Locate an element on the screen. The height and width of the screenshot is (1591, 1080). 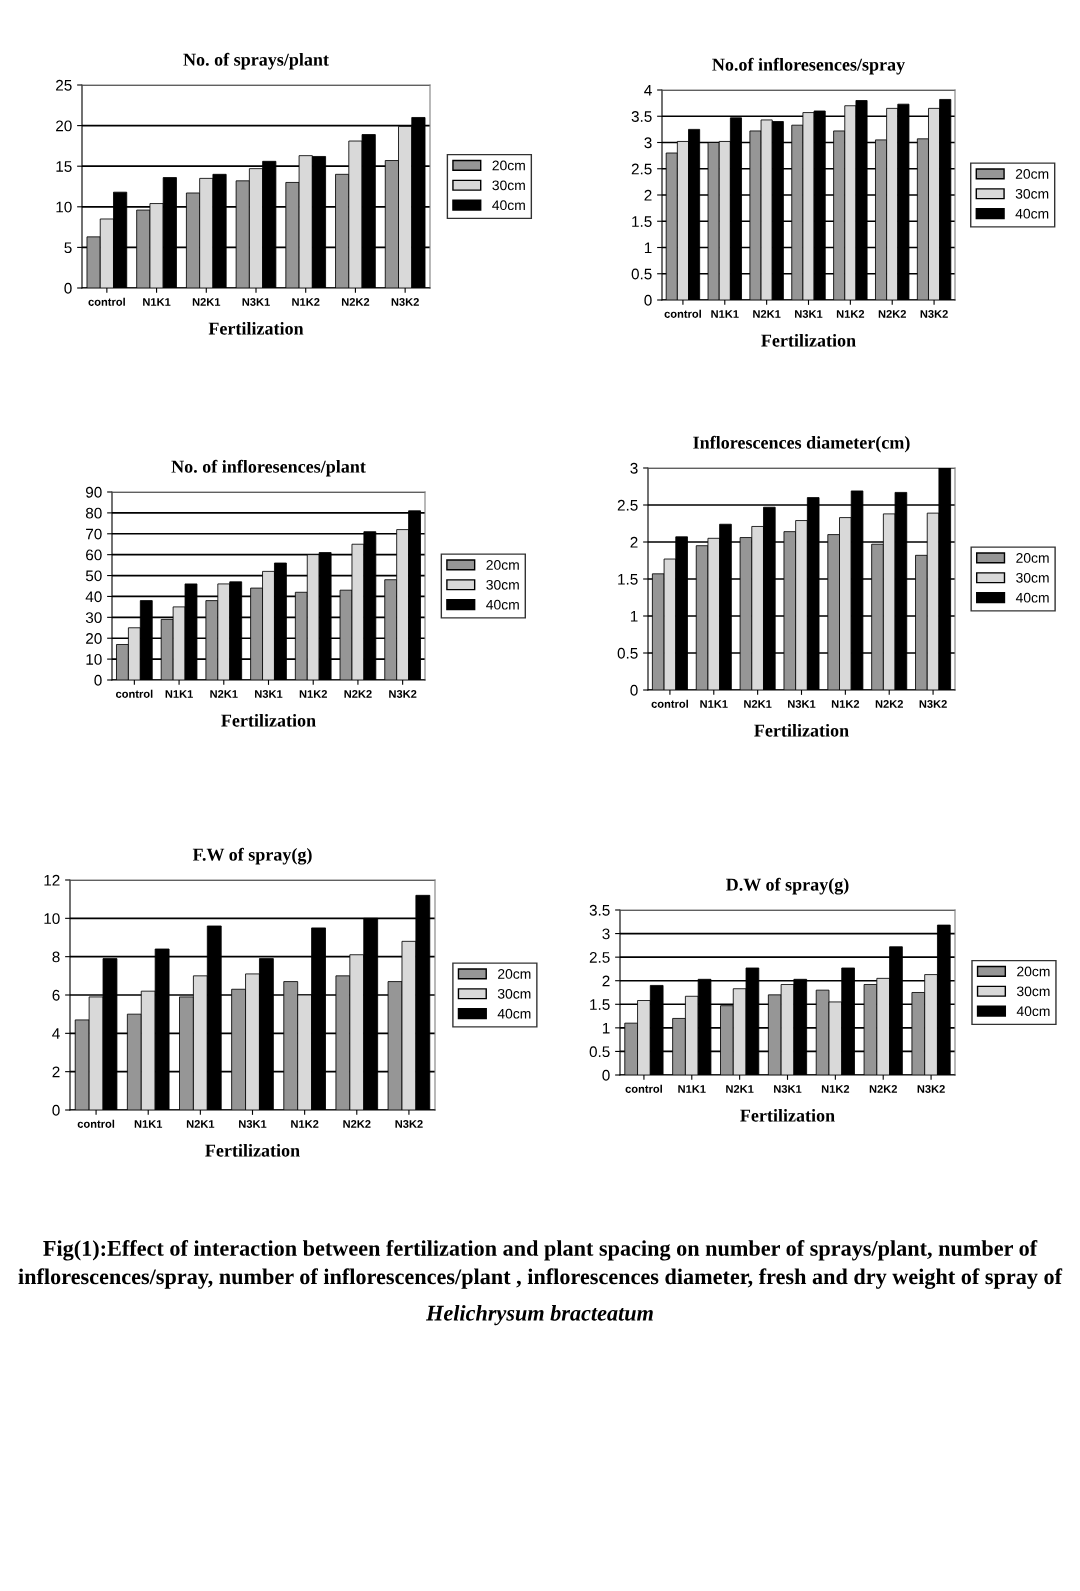
text: Fig(1):Effect of interaction between fertilization and plant spacing on number of sprays/plant, number of inflorescences/spray, number of inflorescences/plant , inflorescences diameter, fresh and dry weight of spray of is located at coordinates (540, 1264).